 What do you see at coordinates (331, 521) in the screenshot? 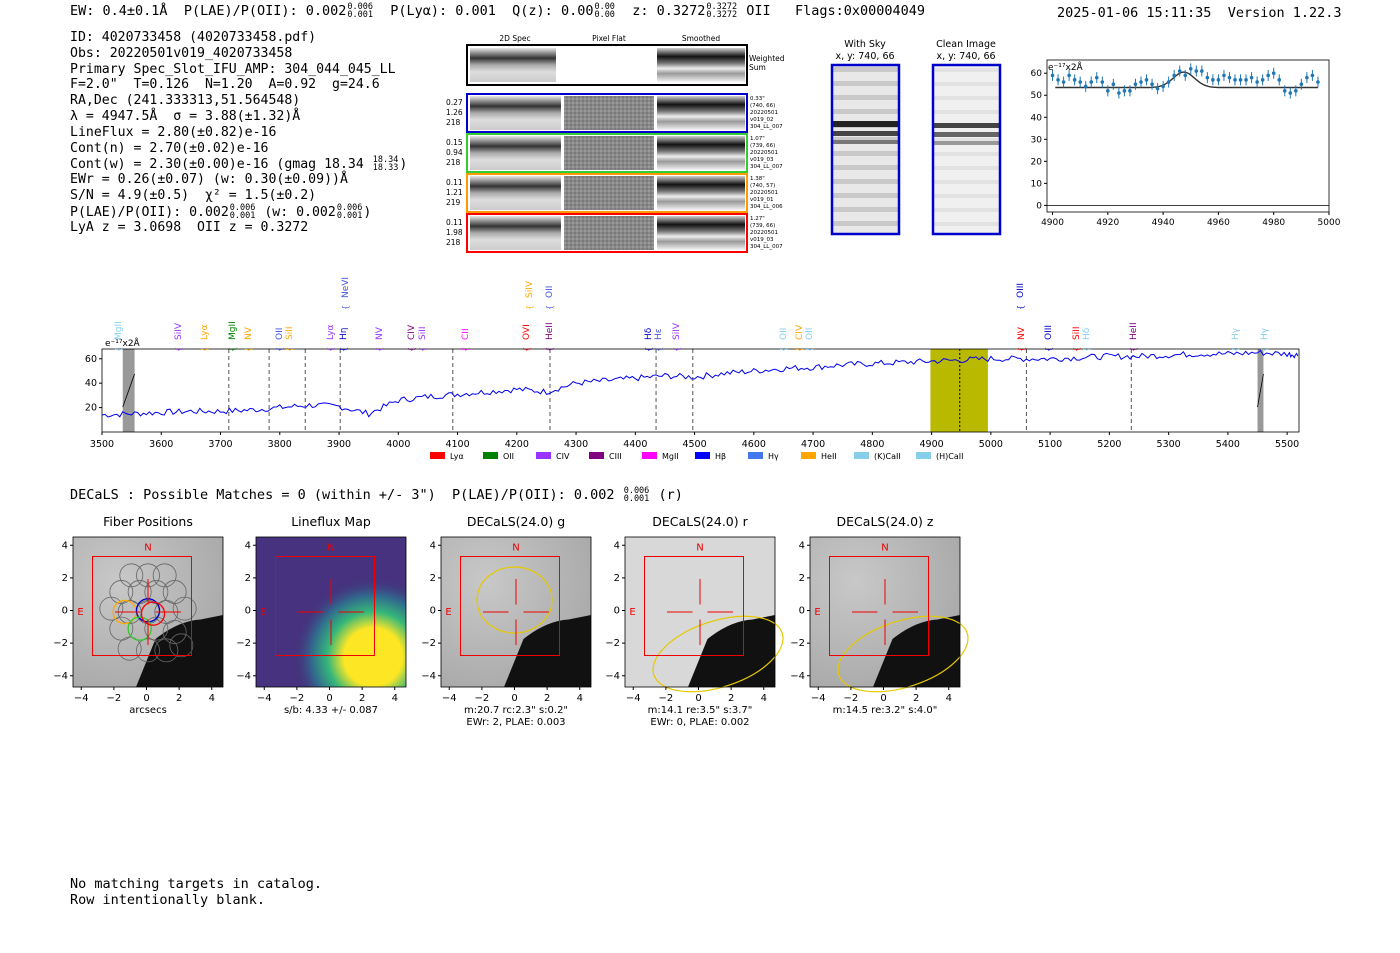
I see `panel-title: Lineflux Map` at bounding box center [331, 521].